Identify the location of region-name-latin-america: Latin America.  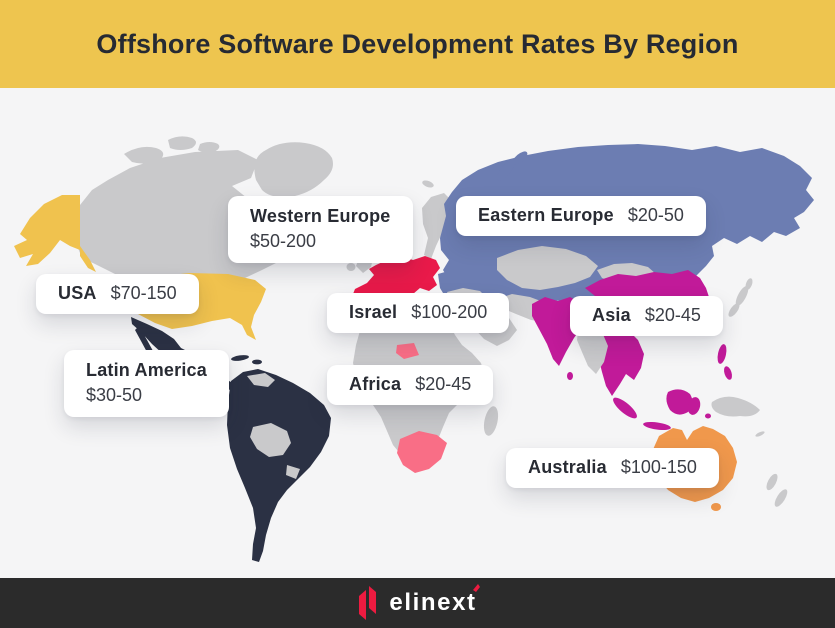
(146, 370).